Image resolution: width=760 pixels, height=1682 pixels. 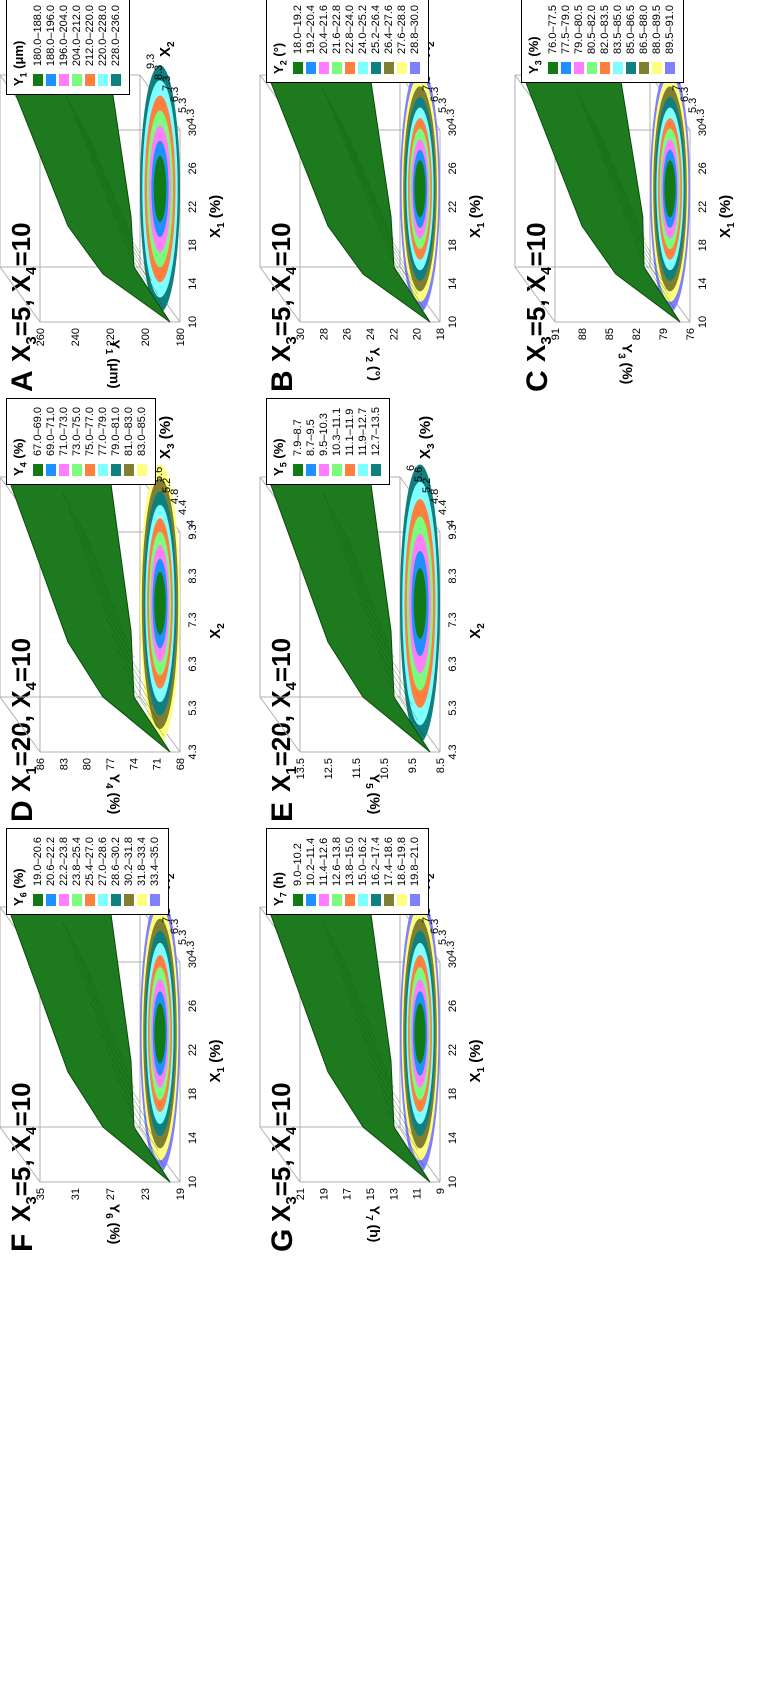 I want to click on legend-unit: (°), so click(x=278, y=51).